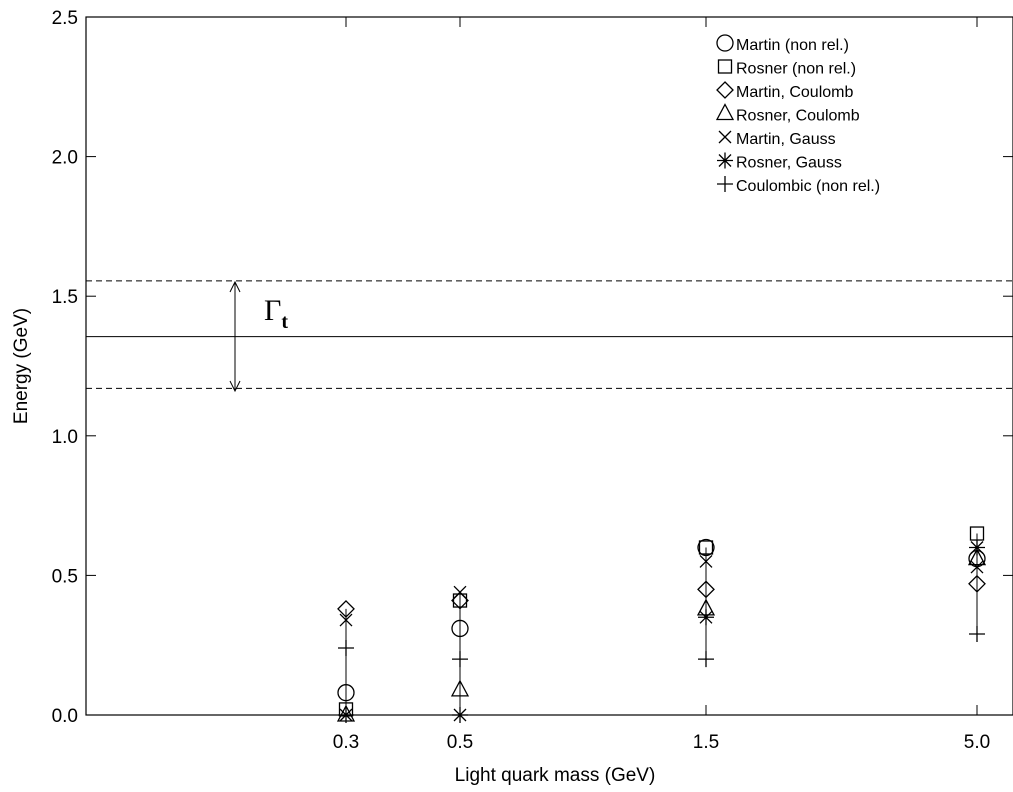 This screenshot has height=792, width=1013. Describe the element at coordinates (555, 775) in the screenshot. I see `x-axis-label: Light quark mass (GeV)` at that location.